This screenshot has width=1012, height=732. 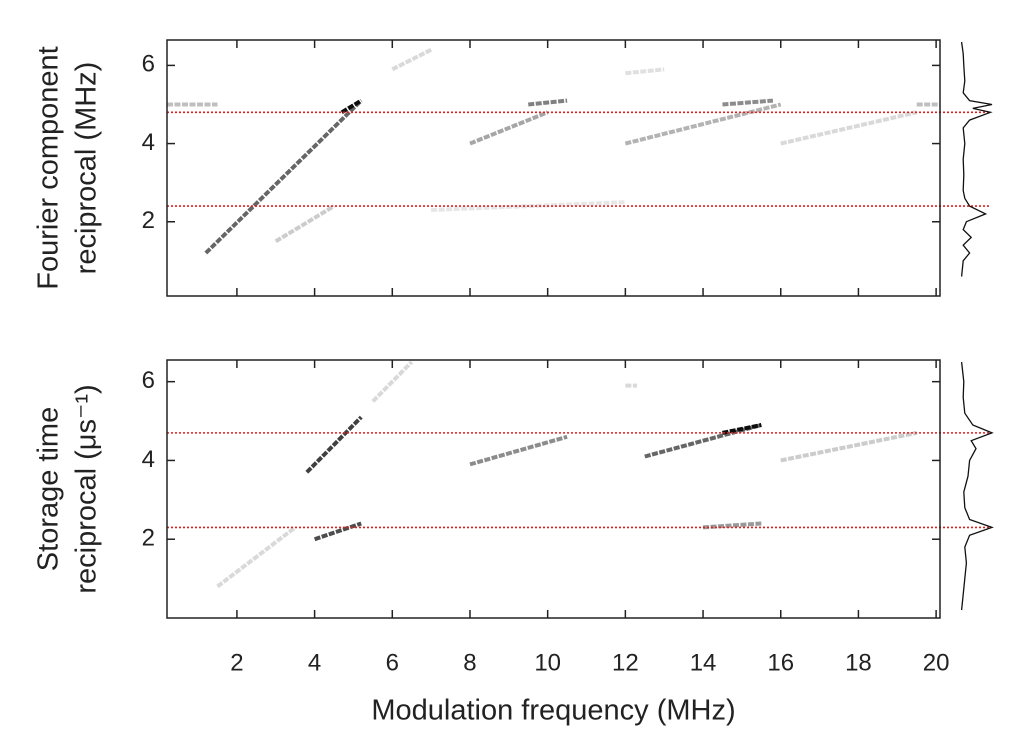 I want to click on x-tick-label: 2, so click(x=236, y=662).